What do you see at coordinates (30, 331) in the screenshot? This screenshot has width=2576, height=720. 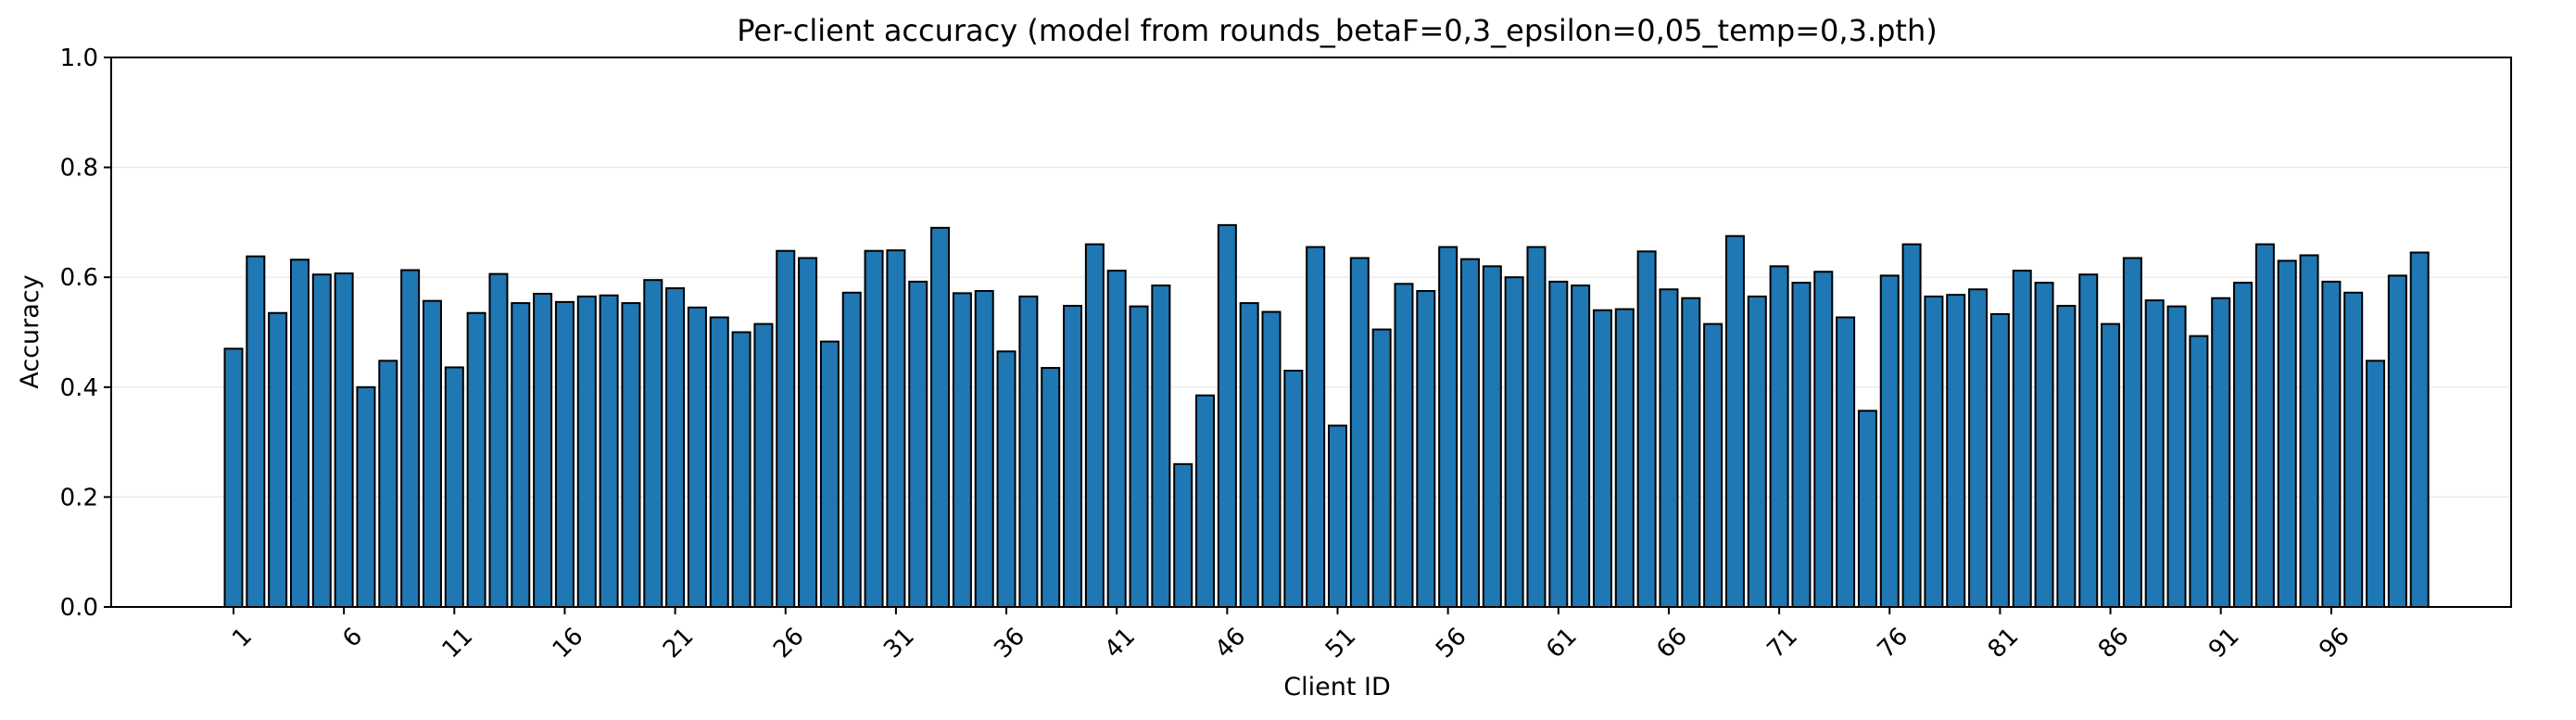 I see `y-axis-title: Accuracy` at bounding box center [30, 331].